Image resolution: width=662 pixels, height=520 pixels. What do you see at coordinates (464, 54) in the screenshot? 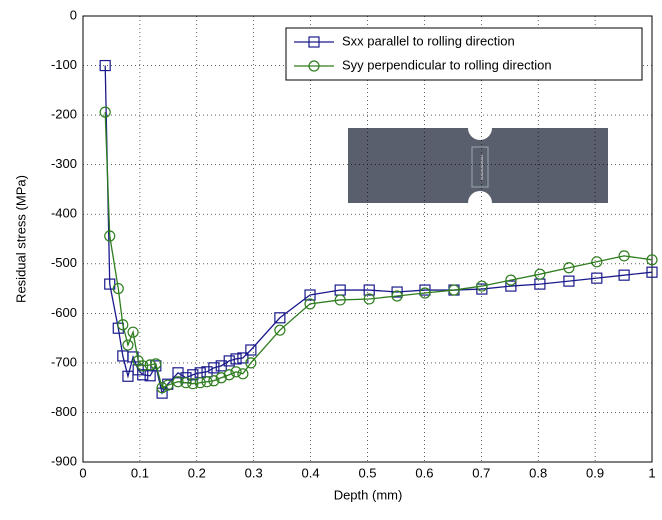
I see `legend-box` at bounding box center [464, 54].